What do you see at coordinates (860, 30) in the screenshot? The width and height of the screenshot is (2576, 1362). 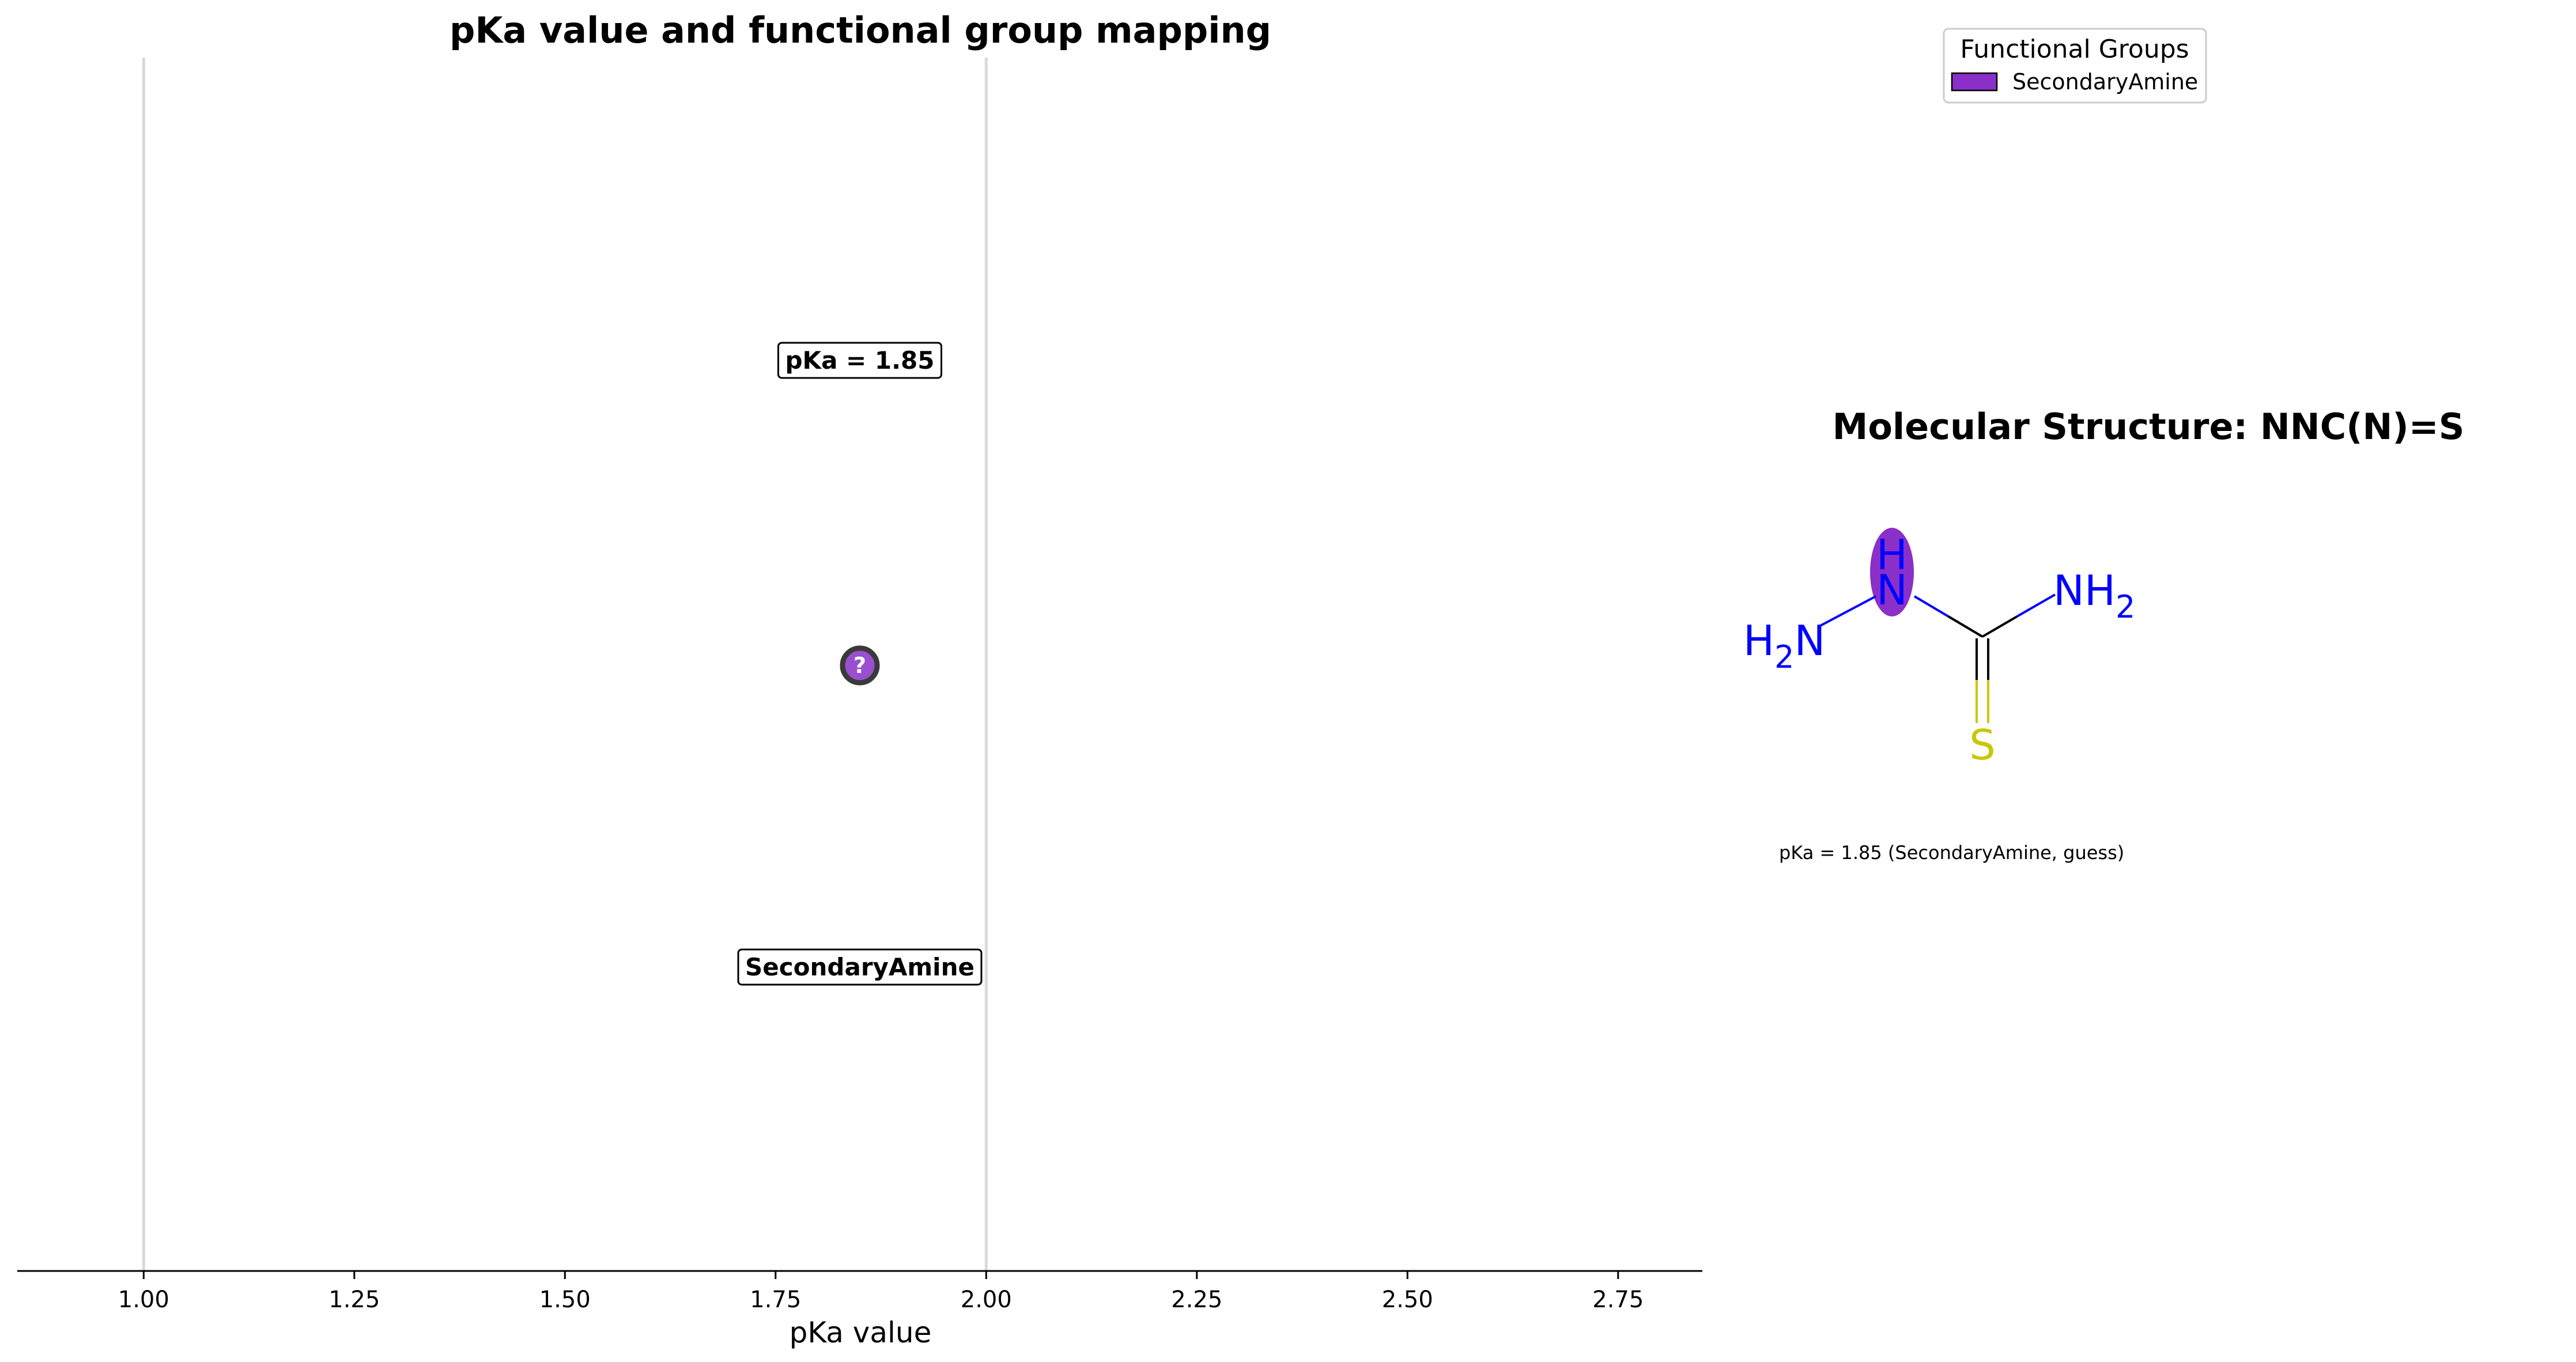 I see `chart-title: pKa value and functional group mapping` at bounding box center [860, 30].